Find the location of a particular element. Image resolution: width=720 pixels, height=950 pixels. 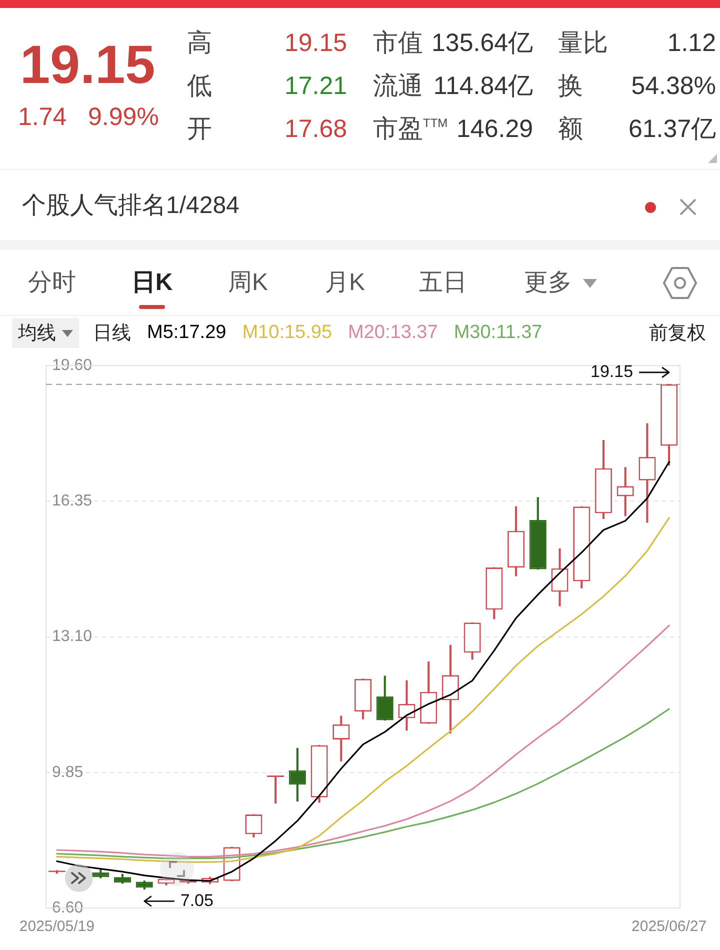

text: 五日 is located at coordinates (443, 283).